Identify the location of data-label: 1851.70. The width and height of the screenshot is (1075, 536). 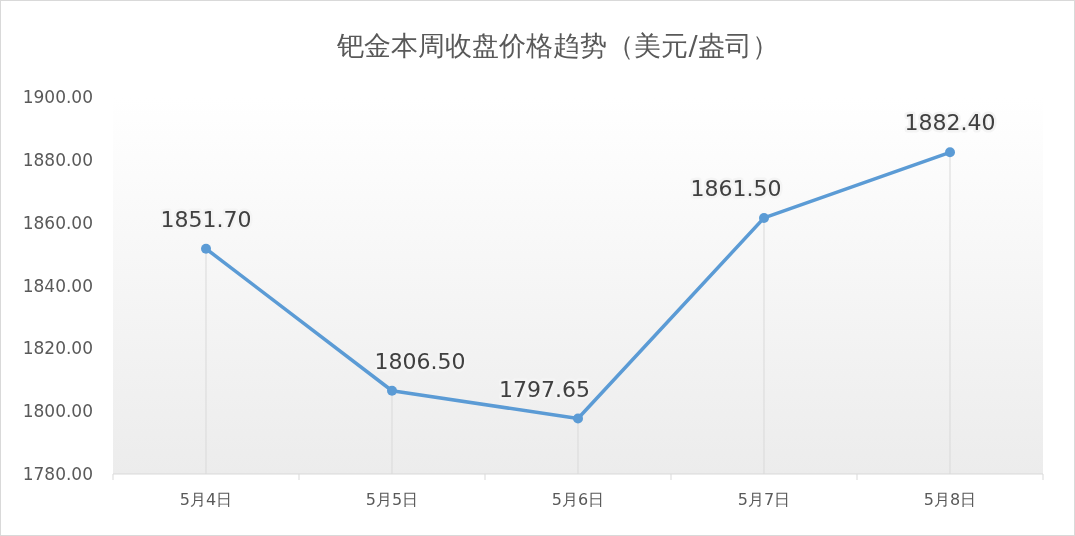
(206, 219).